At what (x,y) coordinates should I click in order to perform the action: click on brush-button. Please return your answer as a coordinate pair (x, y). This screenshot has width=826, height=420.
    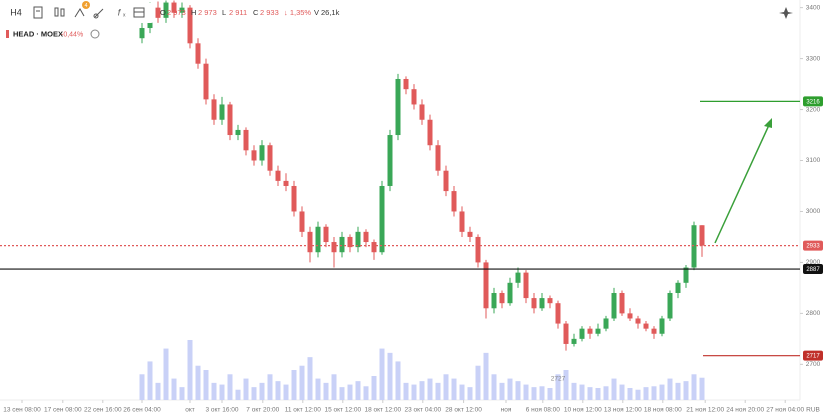
    Looking at the image, I should click on (98, 13).